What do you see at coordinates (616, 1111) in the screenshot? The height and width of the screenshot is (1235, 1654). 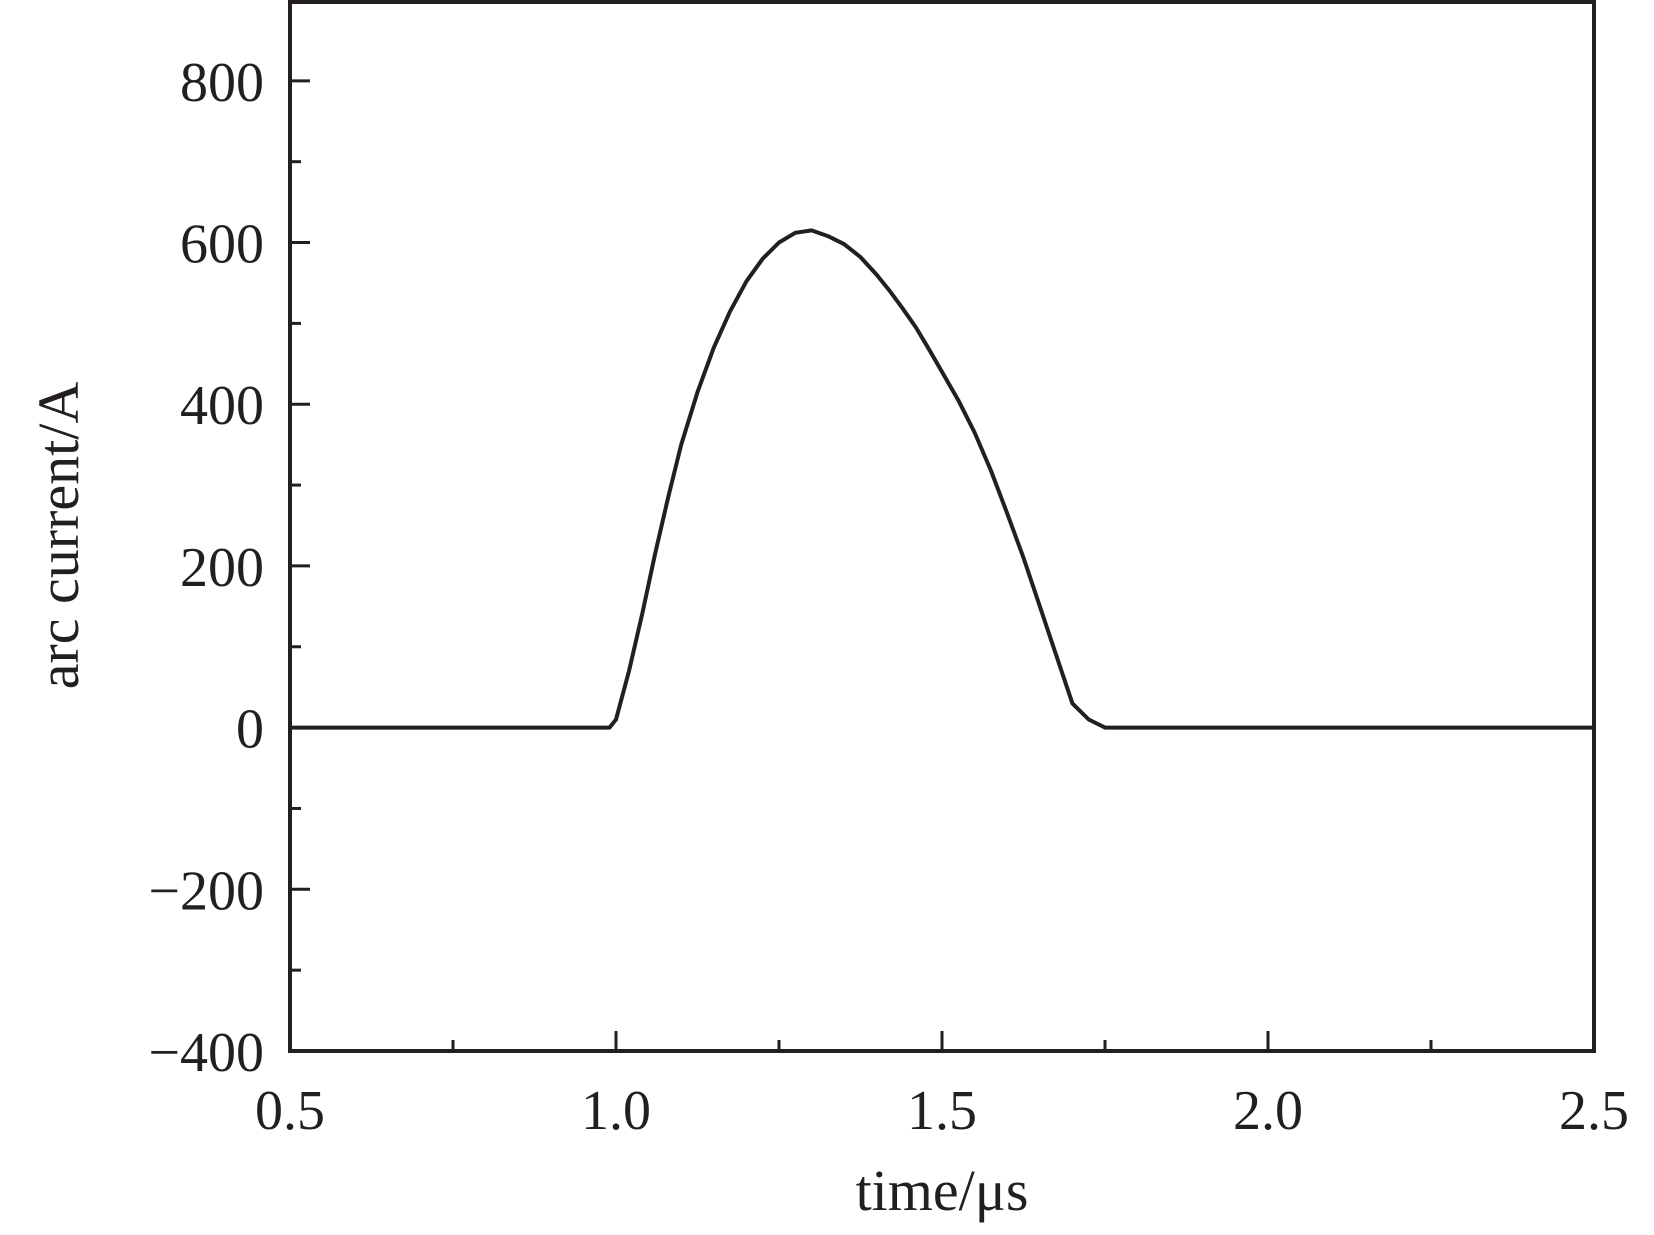 I see `x-tick-label: 1.0` at bounding box center [616, 1111].